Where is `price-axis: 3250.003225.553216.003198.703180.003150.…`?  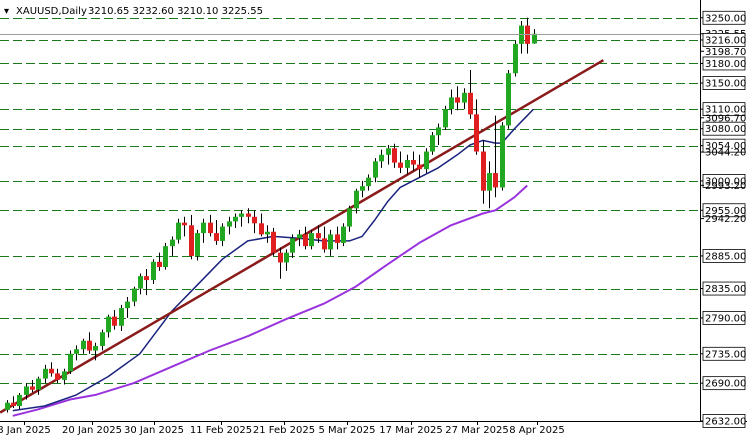
price-axis: 3250.003225.553216.003198.703180.003150.… is located at coordinates (723, 219).